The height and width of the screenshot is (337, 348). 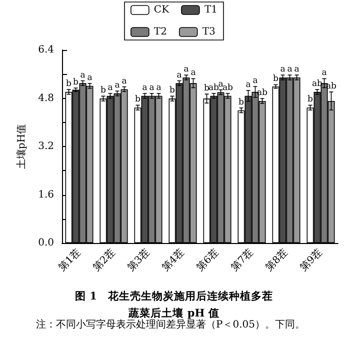 I want to click on legend-label: T3, so click(x=209, y=32).